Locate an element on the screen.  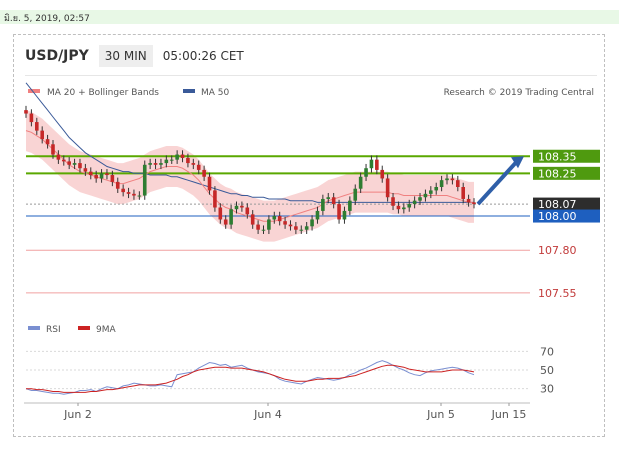
ma20-legend-swatch is located at coordinates (34, 91).